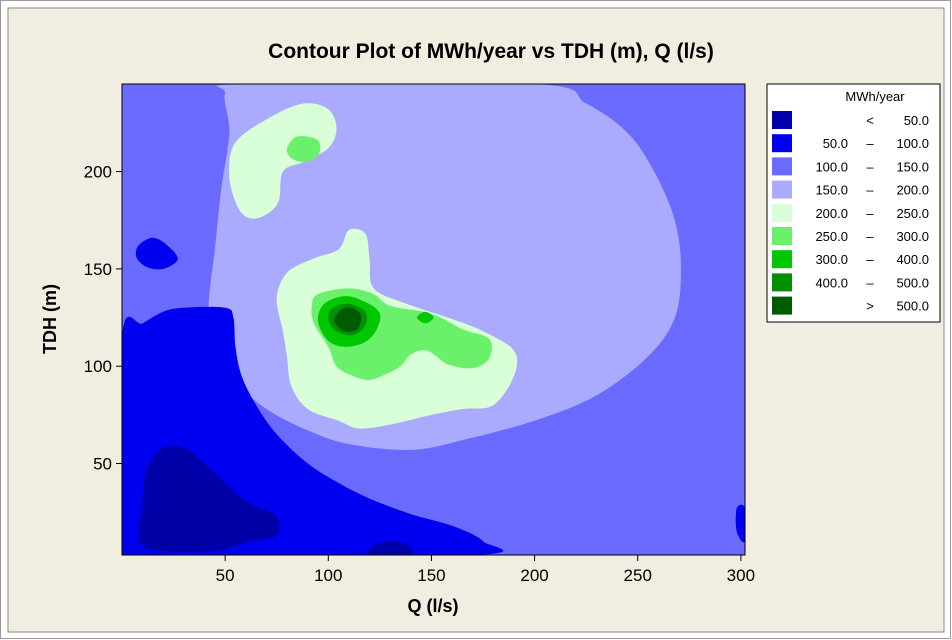 This screenshot has height=640, width=952. Describe the element at coordinates (916, 120) in the screenshot. I see `legend-range-high: 50.0` at that location.